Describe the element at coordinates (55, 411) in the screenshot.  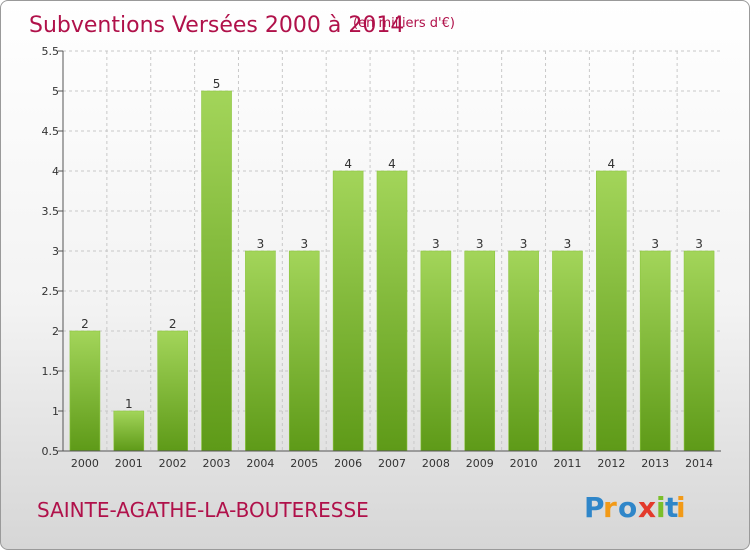
I see `y-tick-label: 1` at that location.